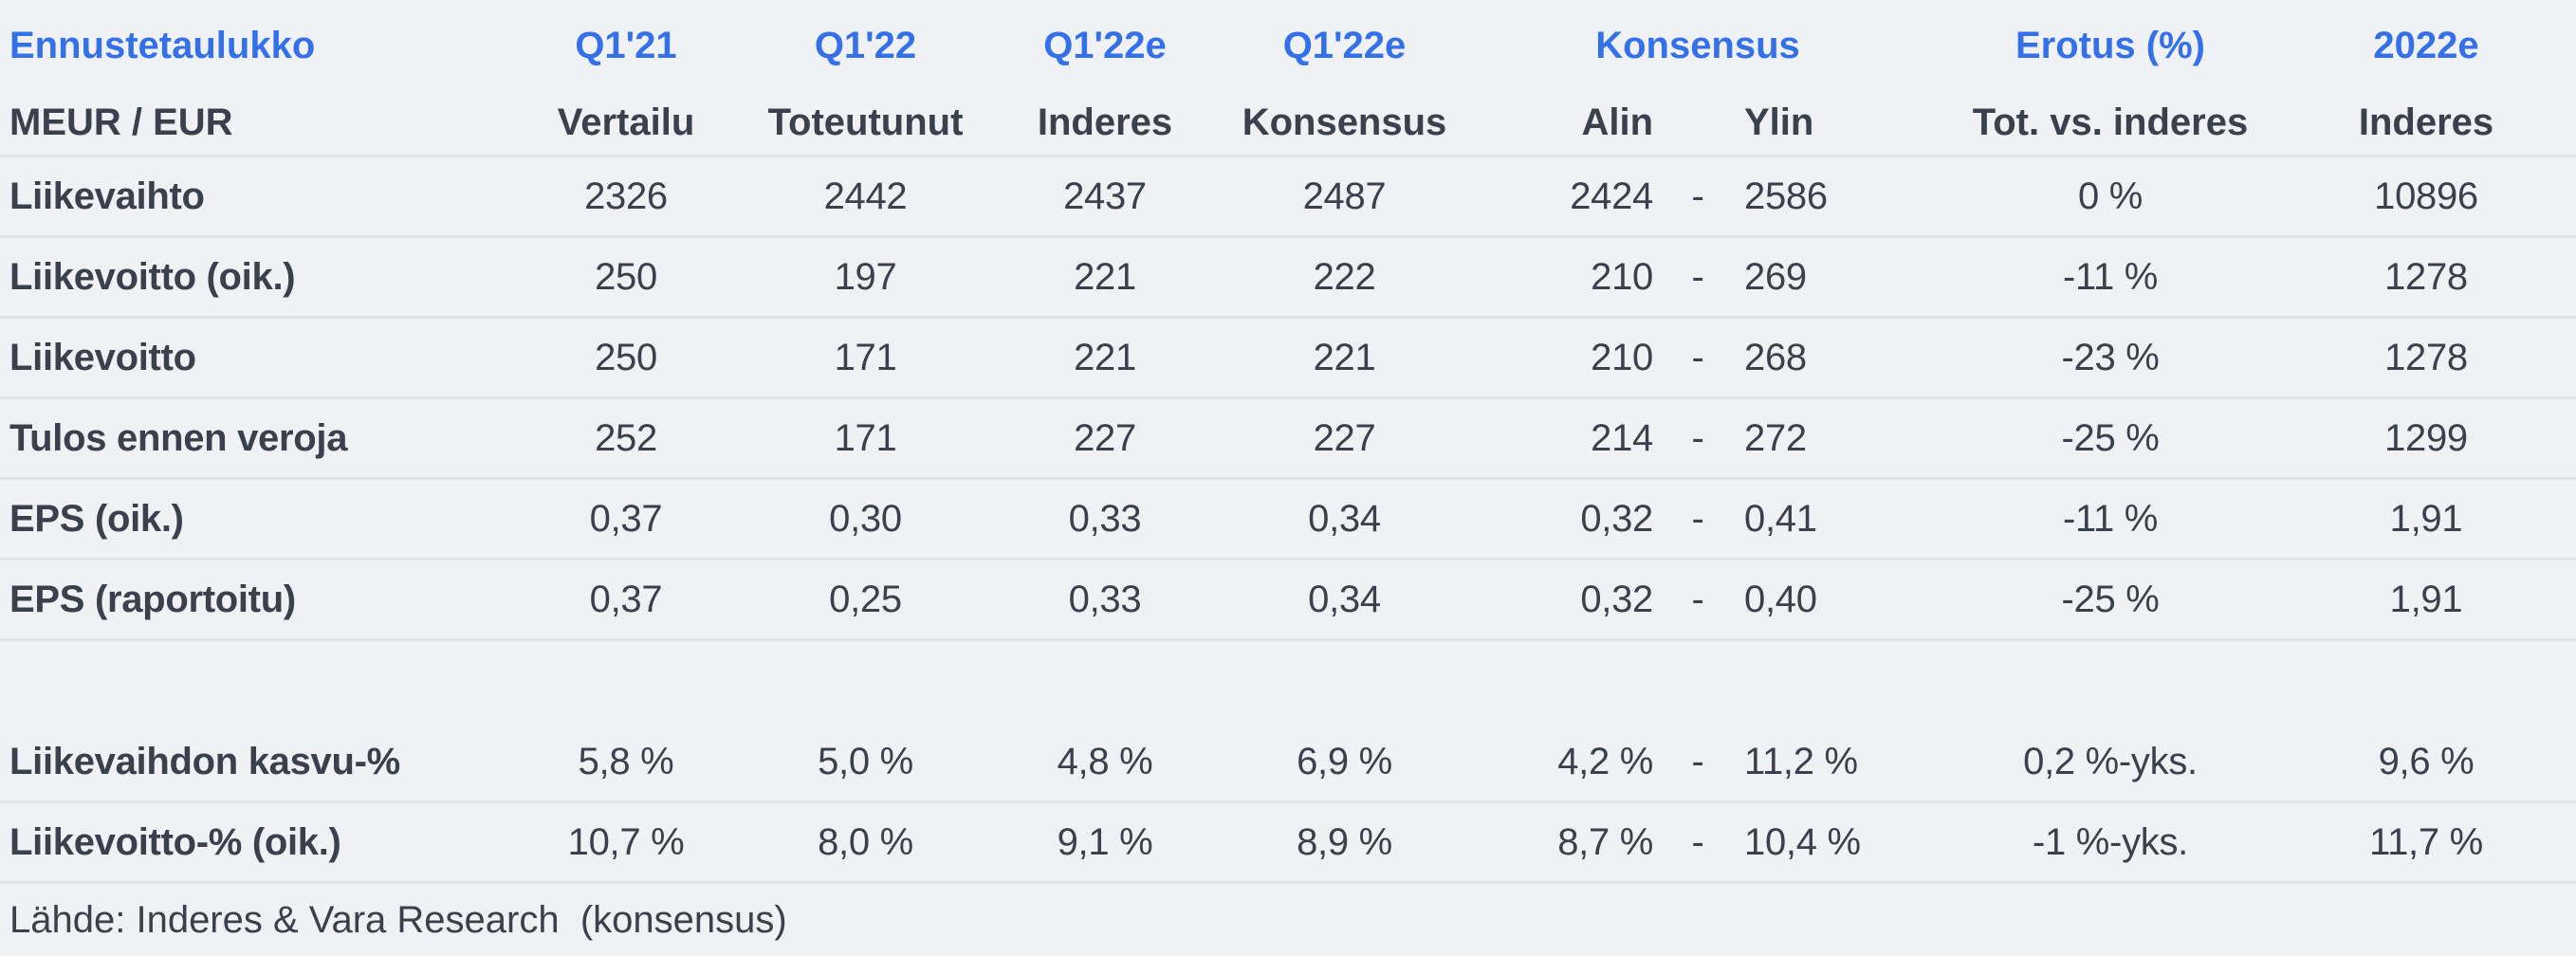 The height and width of the screenshot is (956, 2576). Describe the element at coordinates (1344, 357) in the screenshot. I see `cell-q122e-konsensus: 221` at that location.